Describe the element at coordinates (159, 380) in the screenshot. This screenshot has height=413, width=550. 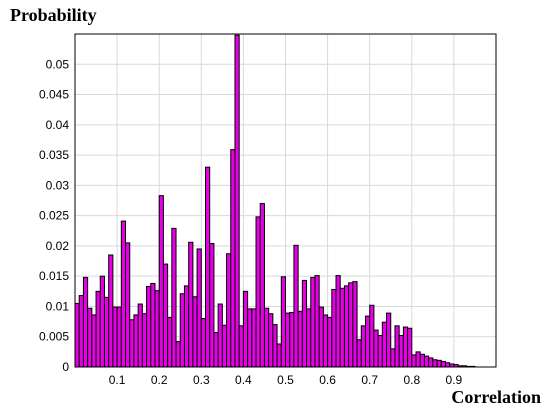
I see `x-tick-label: 0.2` at that location.